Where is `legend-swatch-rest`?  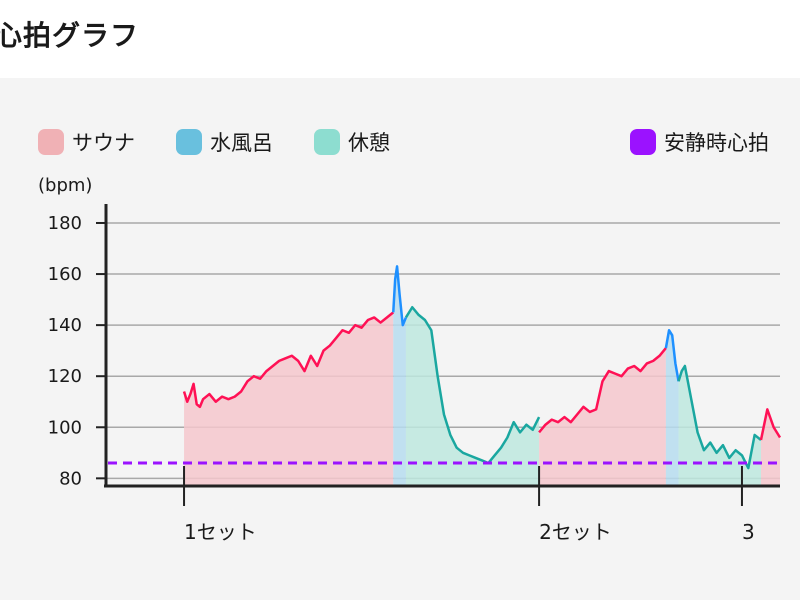 legend-swatch-rest is located at coordinates (327, 142).